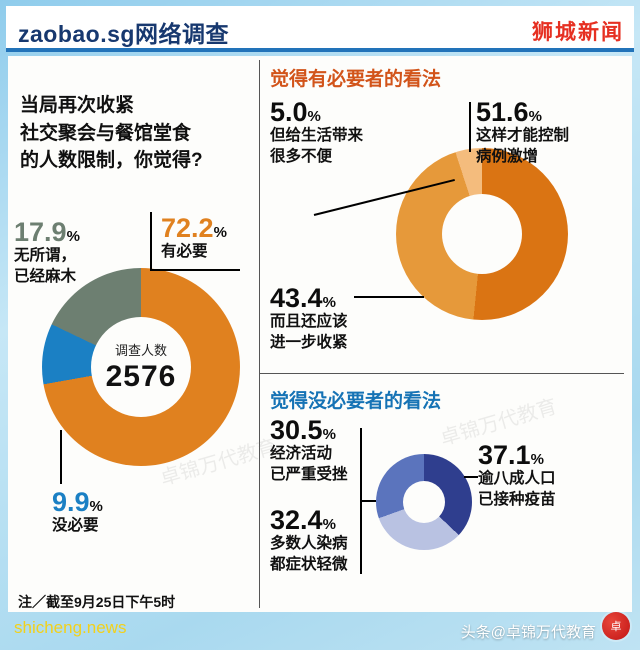 Image resolution: width=640 pixels, height=650 pixels. What do you see at coordinates (106, 133) in the screenshot?
I see `question-line-2: 社交聚会与餐馆堂食` at bounding box center [106, 133].